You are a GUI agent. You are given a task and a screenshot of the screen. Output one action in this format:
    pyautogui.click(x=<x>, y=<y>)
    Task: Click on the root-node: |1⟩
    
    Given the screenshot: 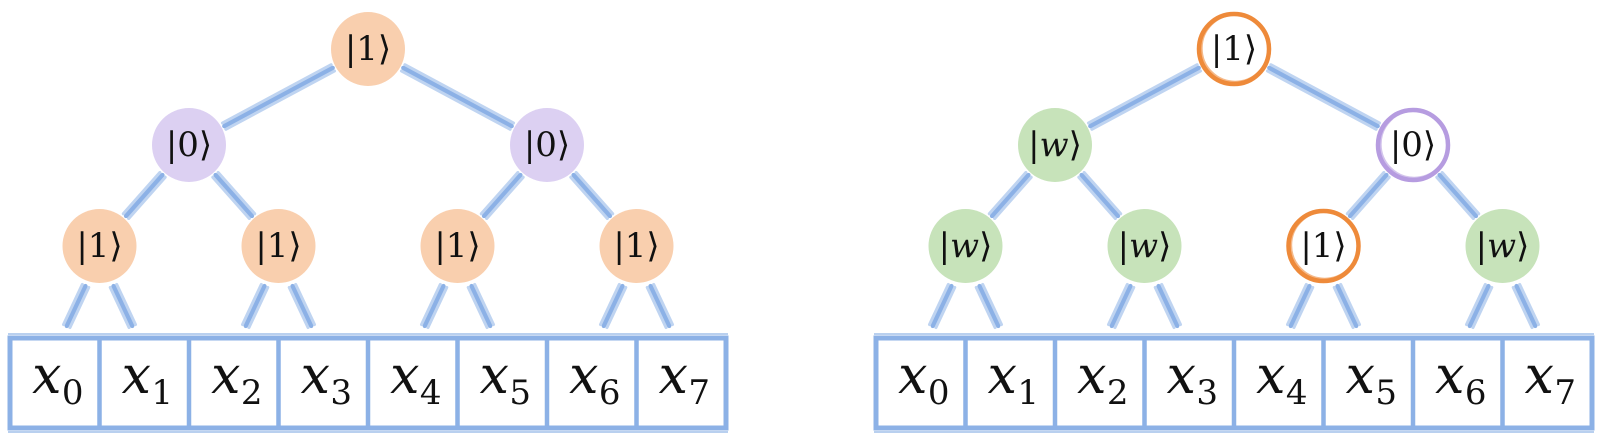 What is the action you would take?
    pyautogui.click(x=368, y=49)
    